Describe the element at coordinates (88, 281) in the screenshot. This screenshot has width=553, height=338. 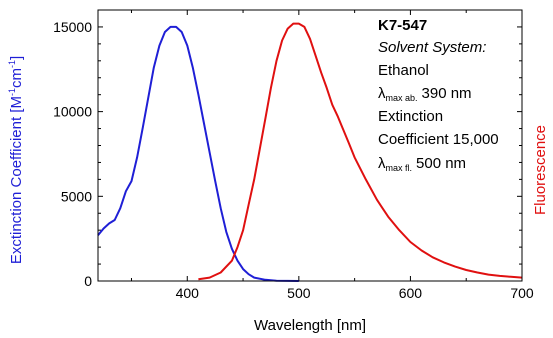
I see `y-tick-label: 0` at that location.